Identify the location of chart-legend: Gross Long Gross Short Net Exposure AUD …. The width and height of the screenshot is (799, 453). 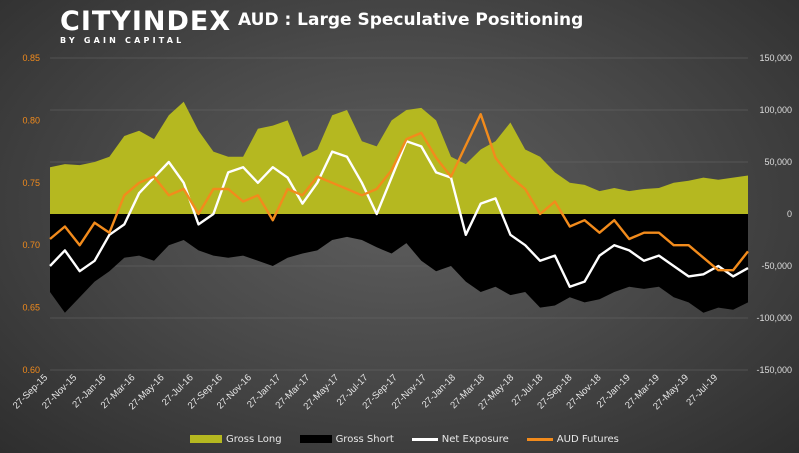
(404, 439).